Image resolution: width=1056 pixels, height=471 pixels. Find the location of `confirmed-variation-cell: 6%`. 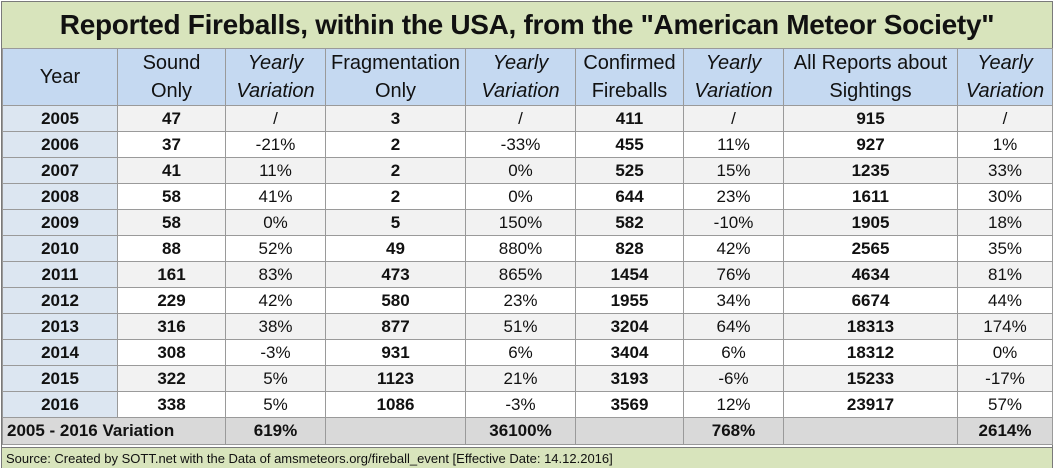

confirmed-variation-cell: 6% is located at coordinates (733, 352).